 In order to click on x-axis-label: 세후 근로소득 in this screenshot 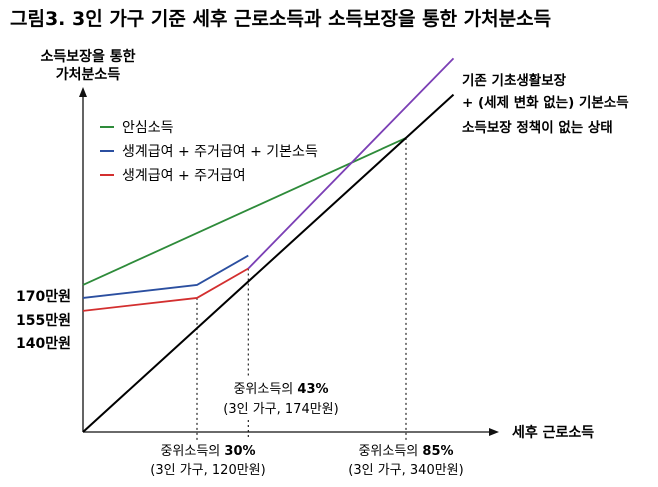, I will do `click(553, 433)`.